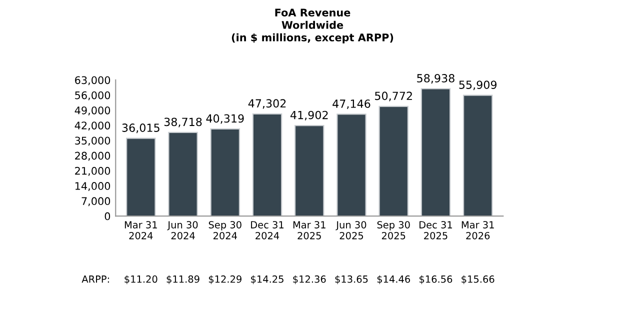  What do you see at coordinates (92, 186) in the screenshot?
I see `y-tick-label: 14,000` at bounding box center [92, 186].